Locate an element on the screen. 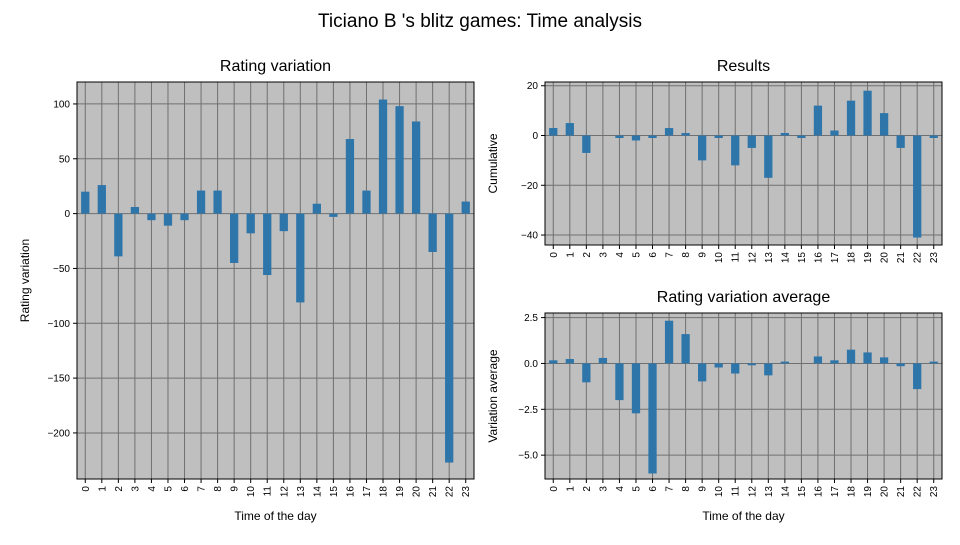  rating-variation-average-xtick-label: 23 is located at coordinates (934, 492).